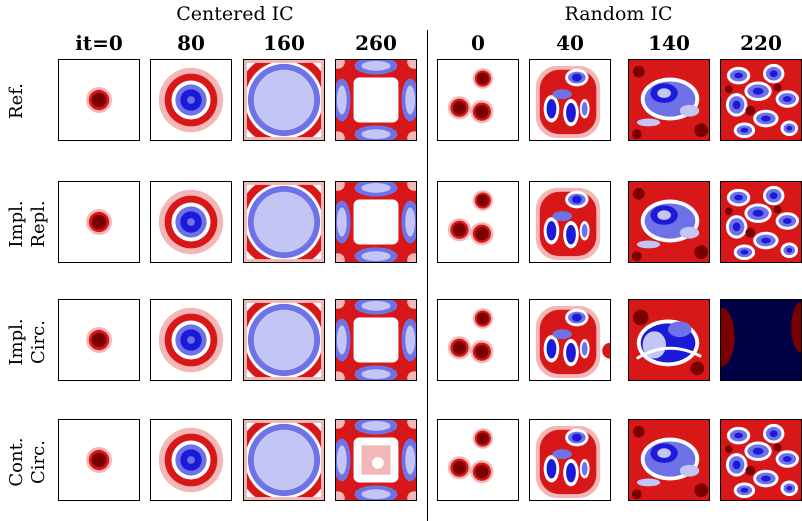  I want to click on row-label-impl-circ-line2: Circ., so click(38, 342).